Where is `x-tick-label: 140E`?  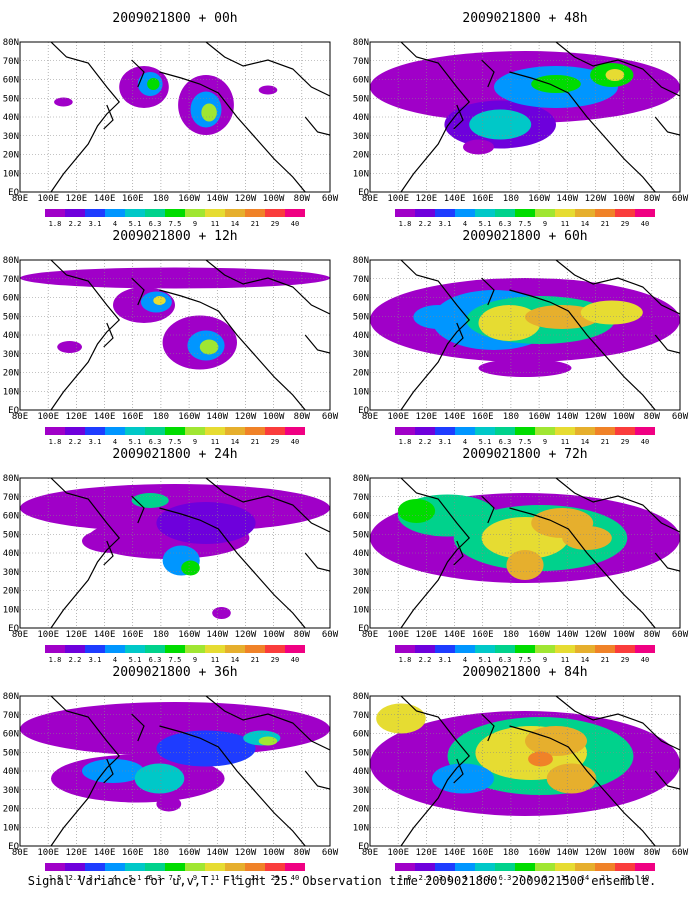
x-tick-label: 140E is located at coordinates (105, 635).